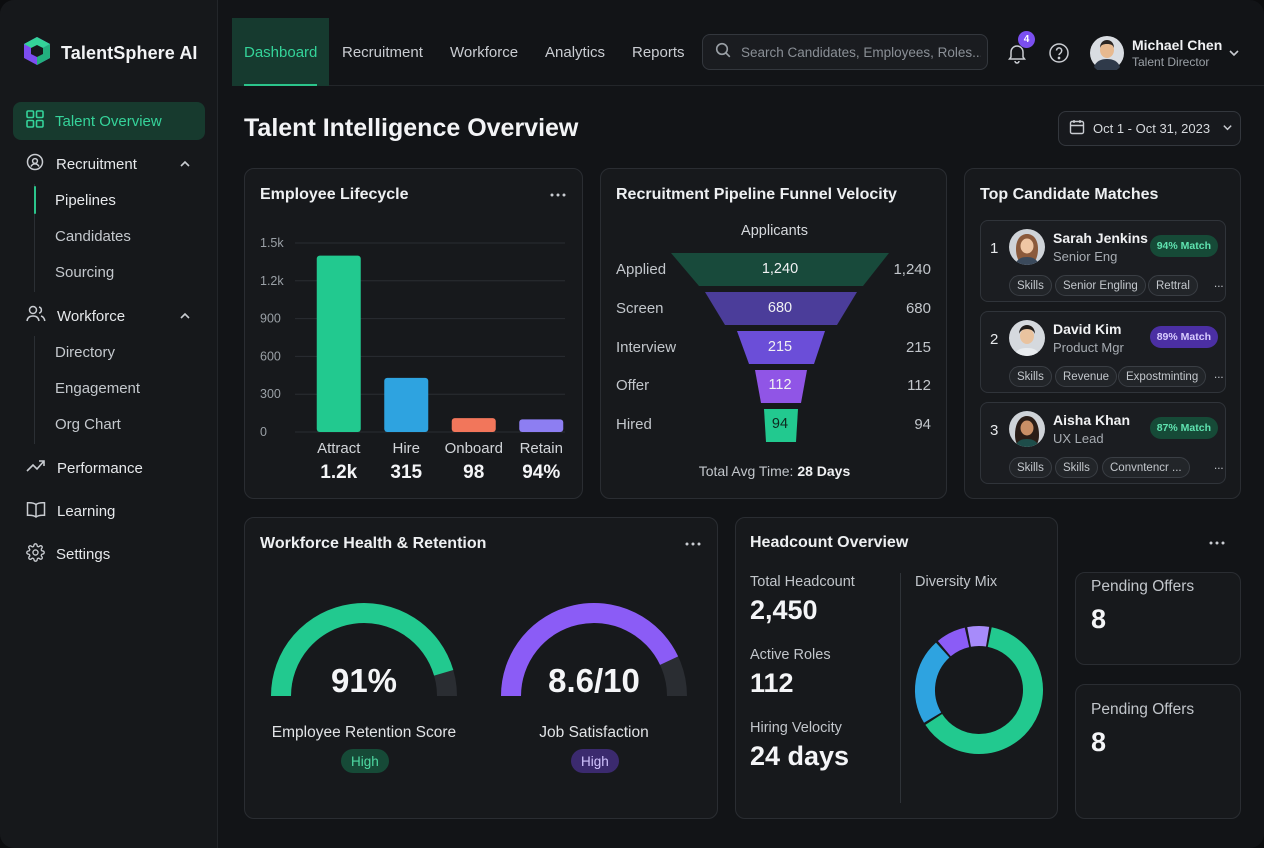 This screenshot has width=1264, height=848. What do you see at coordinates (406, 472) in the screenshot?
I see `bar-value-label: 315` at bounding box center [406, 472].